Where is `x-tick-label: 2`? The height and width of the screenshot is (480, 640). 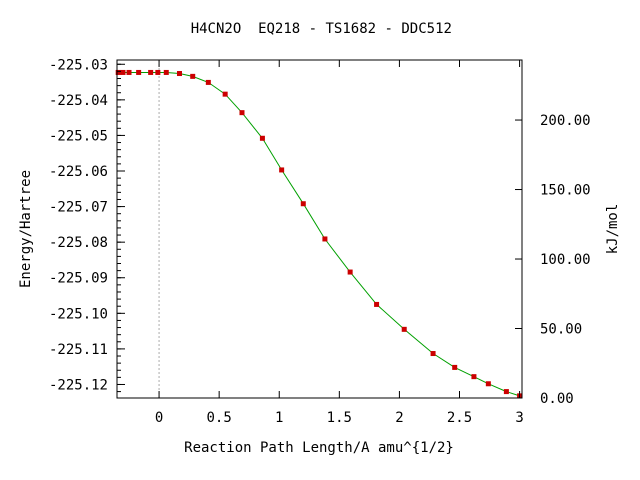 x-tick-label: 2 is located at coordinates (399, 418).